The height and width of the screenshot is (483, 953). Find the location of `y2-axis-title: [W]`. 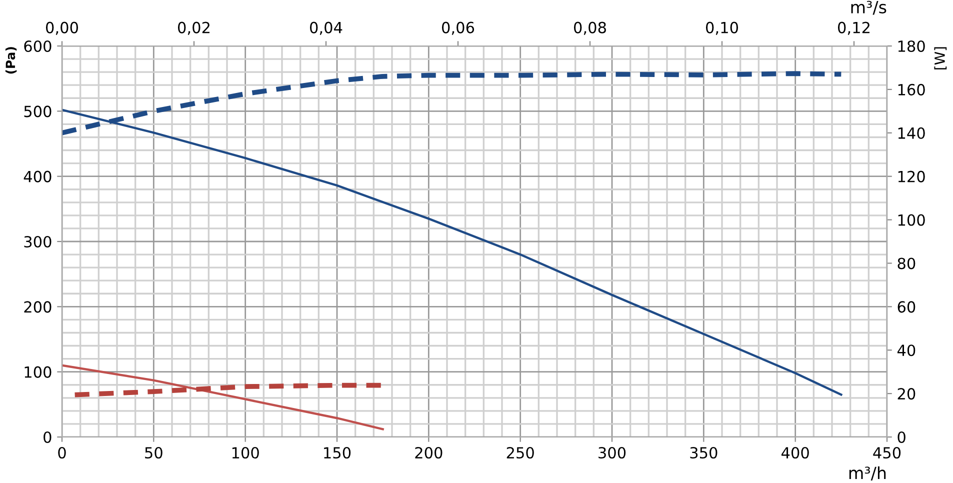

y2-axis-title: [W] is located at coordinates (940, 58).